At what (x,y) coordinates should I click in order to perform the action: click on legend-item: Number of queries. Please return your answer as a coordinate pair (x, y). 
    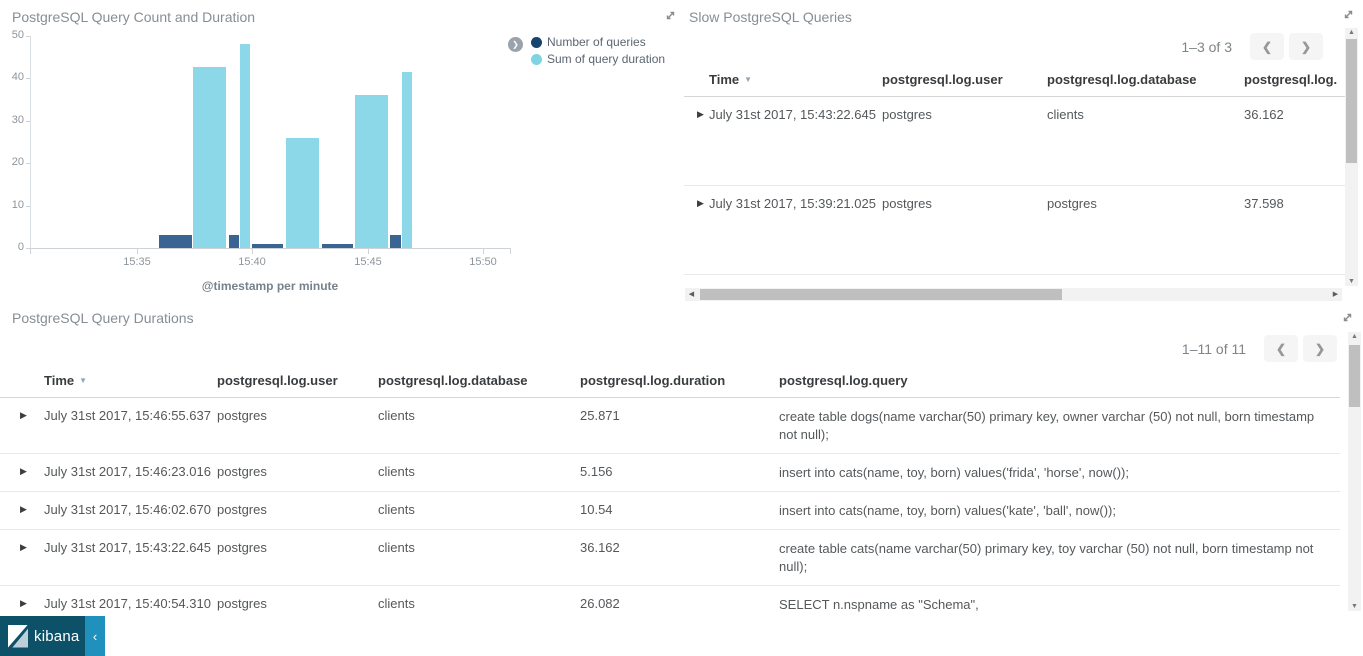
    Looking at the image, I should click on (598, 42).